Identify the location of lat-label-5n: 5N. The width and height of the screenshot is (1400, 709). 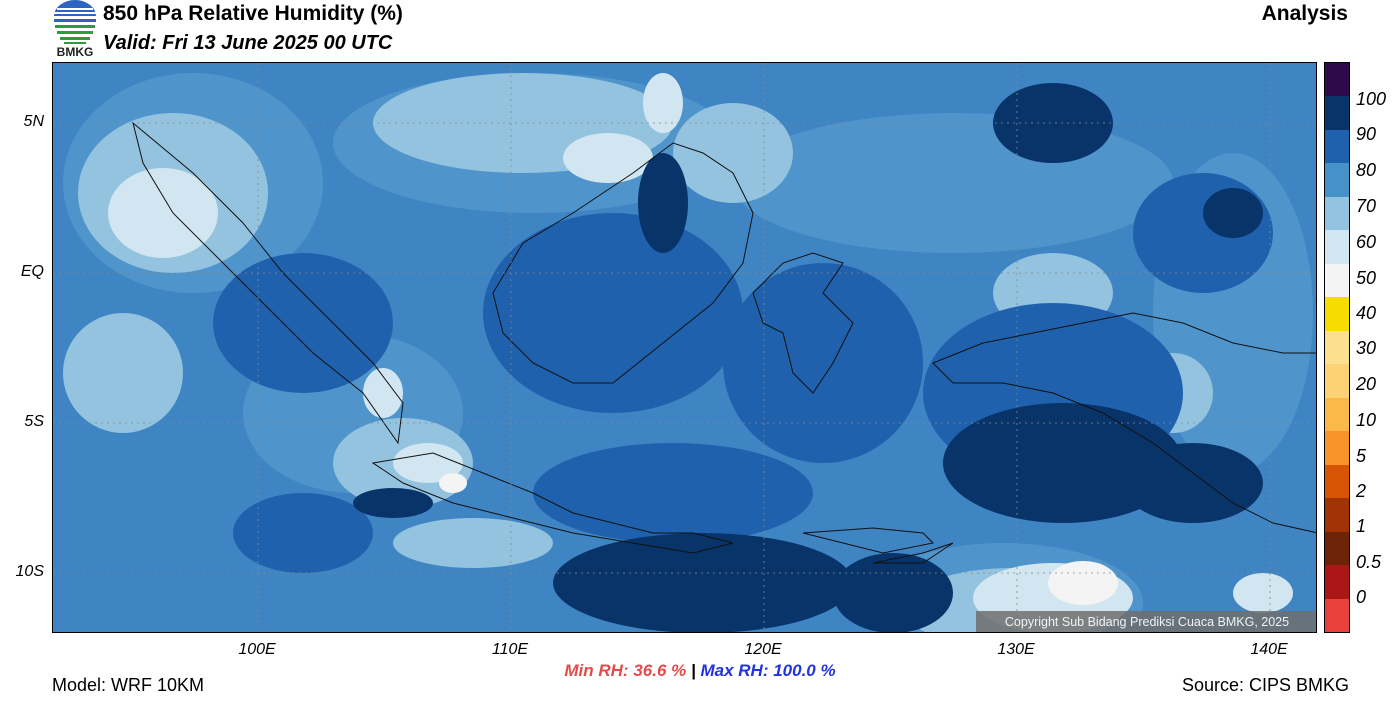
(33, 121).